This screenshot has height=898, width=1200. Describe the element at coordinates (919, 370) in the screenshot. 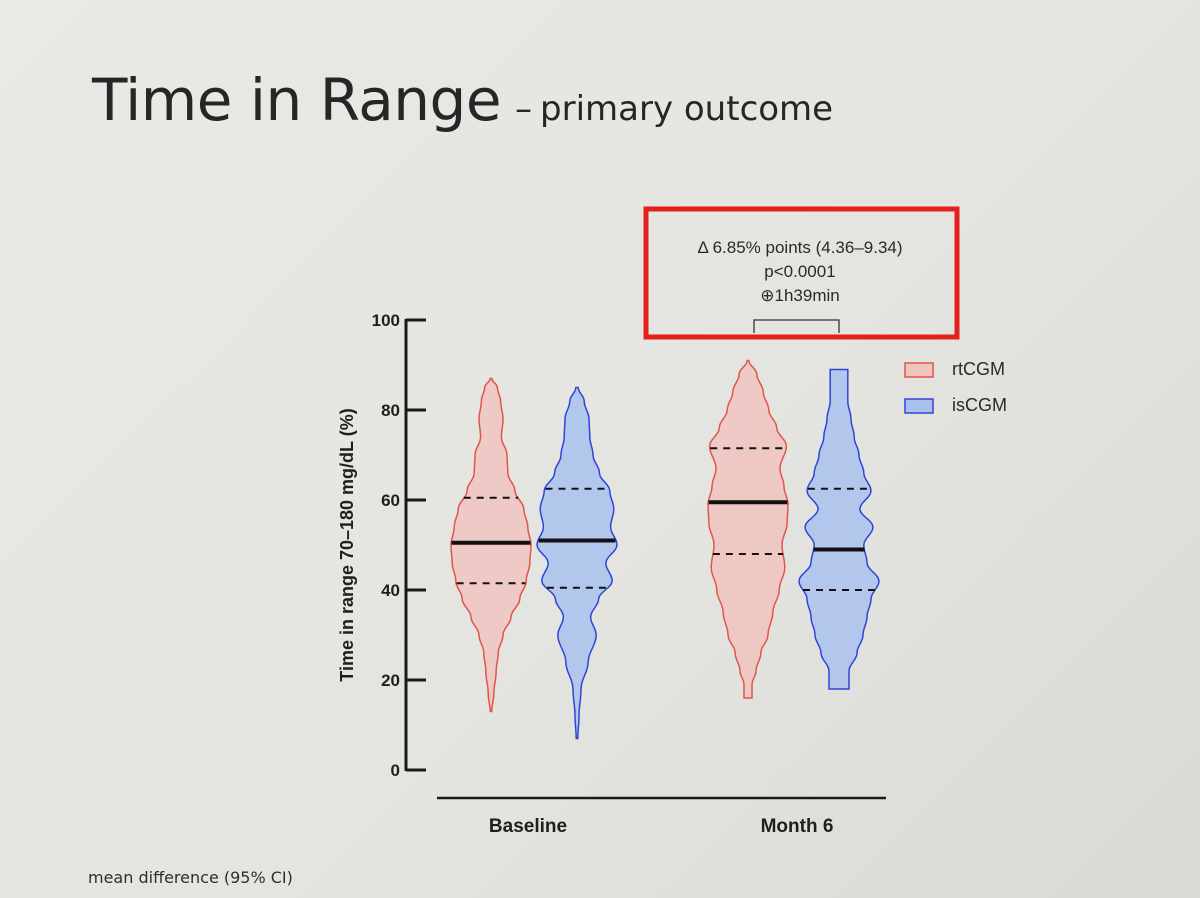

I see `legend-swatch-rtCGM` at that location.